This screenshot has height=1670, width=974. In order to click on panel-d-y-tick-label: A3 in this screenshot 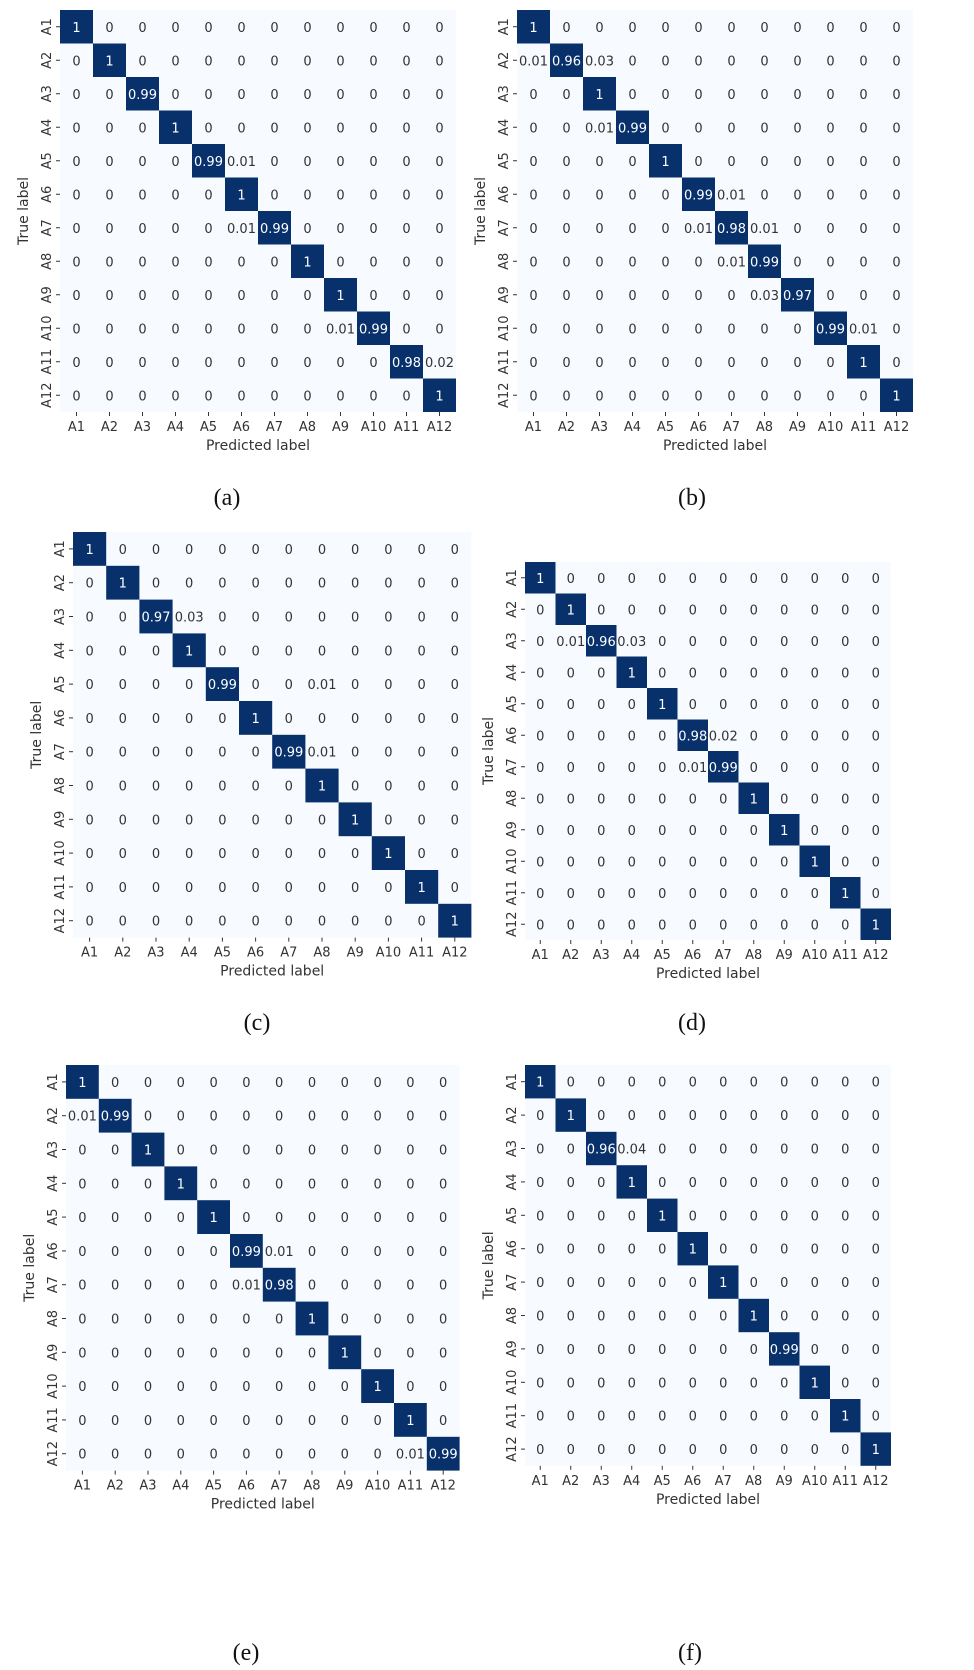, I will do `click(512, 640)`.